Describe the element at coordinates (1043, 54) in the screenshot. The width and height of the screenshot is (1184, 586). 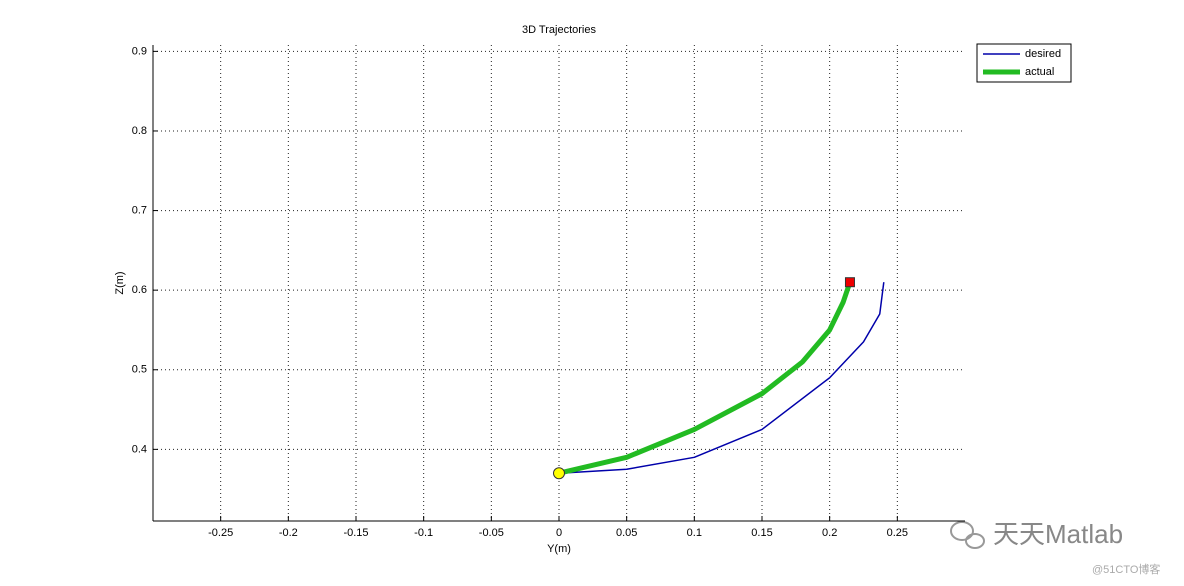
I see `legend-label: desired` at that location.